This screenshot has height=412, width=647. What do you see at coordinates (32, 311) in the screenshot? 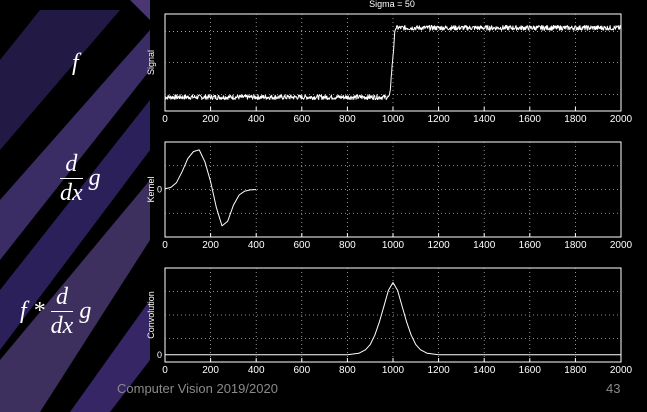
I see `equation-lhs: f *` at bounding box center [32, 311].